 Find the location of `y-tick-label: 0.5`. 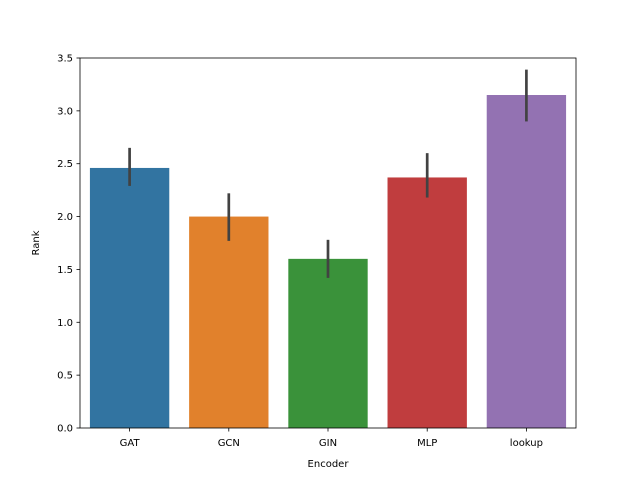

y-tick-label: 0.5 is located at coordinates (65, 376).